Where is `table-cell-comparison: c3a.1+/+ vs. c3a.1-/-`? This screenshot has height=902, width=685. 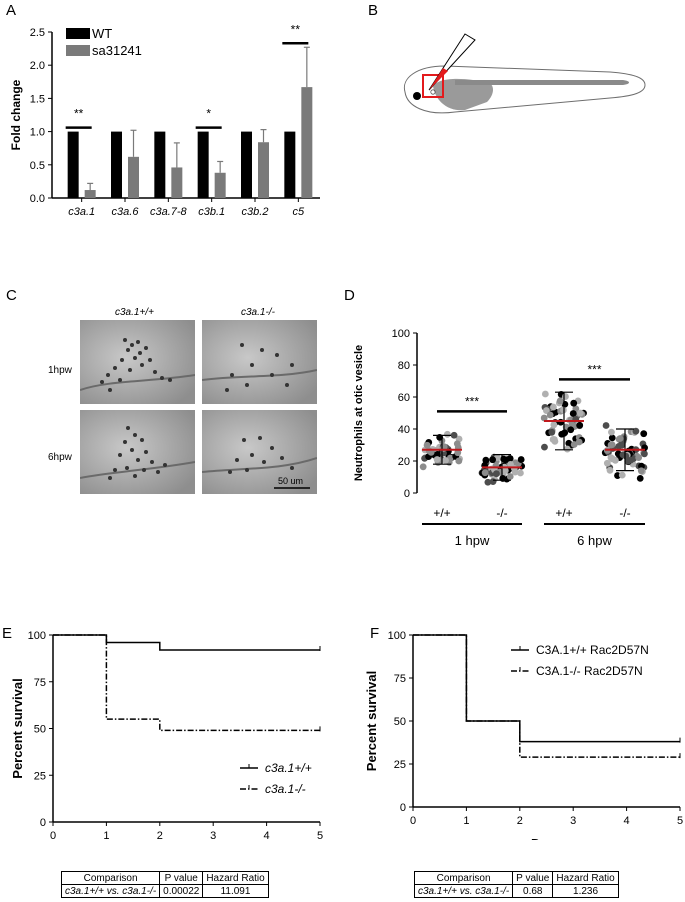
table-cell-comparison: c3a.1+/+ vs. c3a.1-/- is located at coordinates (463, 891).